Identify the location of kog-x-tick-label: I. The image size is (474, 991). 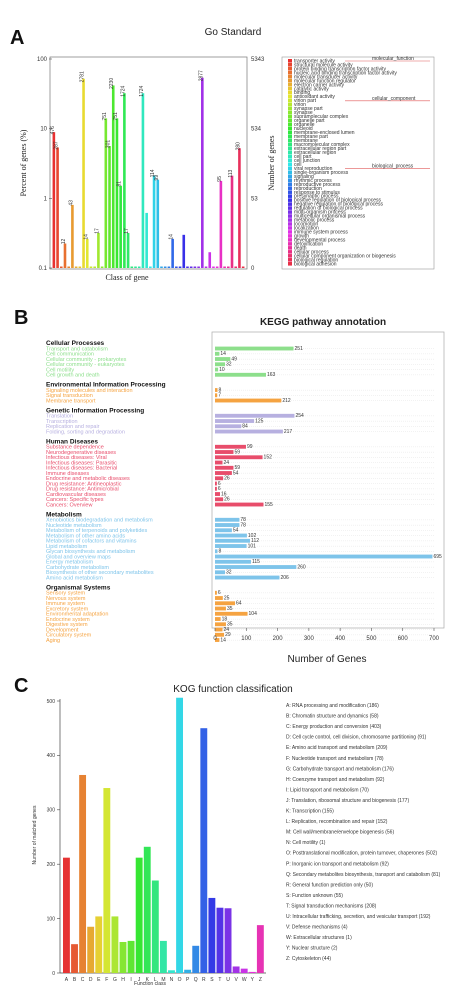
(130, 980).